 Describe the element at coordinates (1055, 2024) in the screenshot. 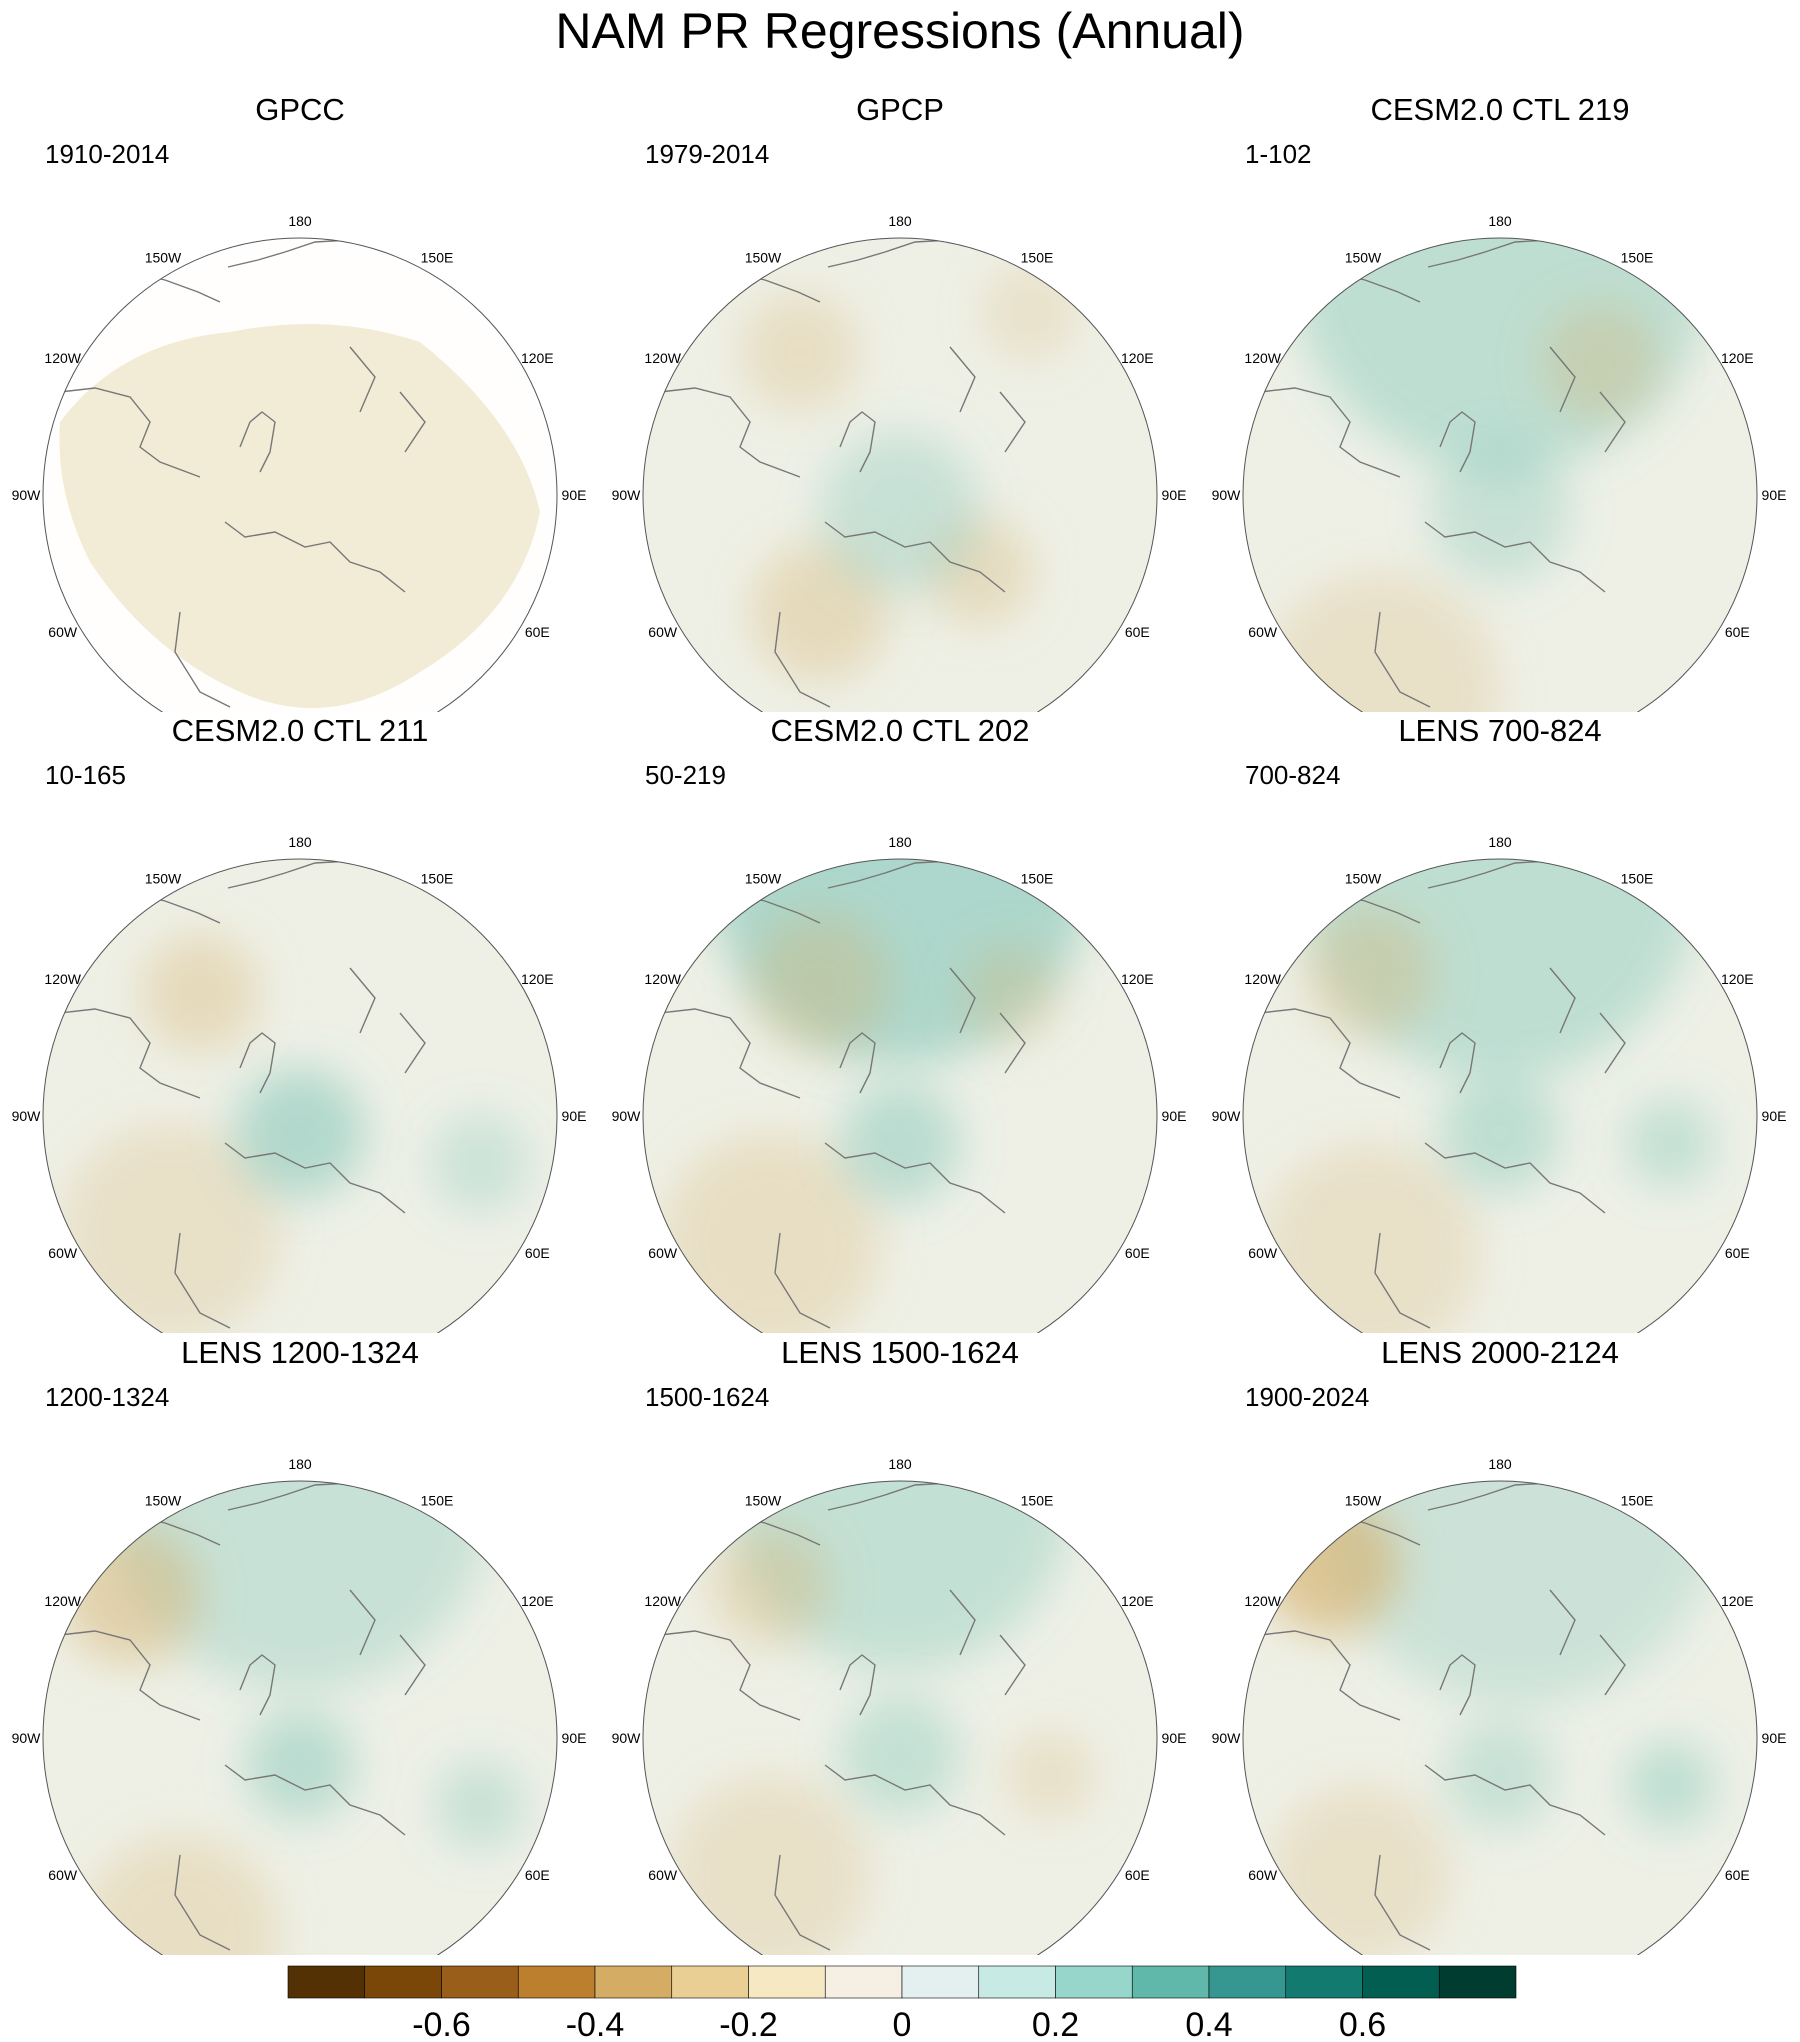

I see `colorbar-tick-label: 0.2` at that location.